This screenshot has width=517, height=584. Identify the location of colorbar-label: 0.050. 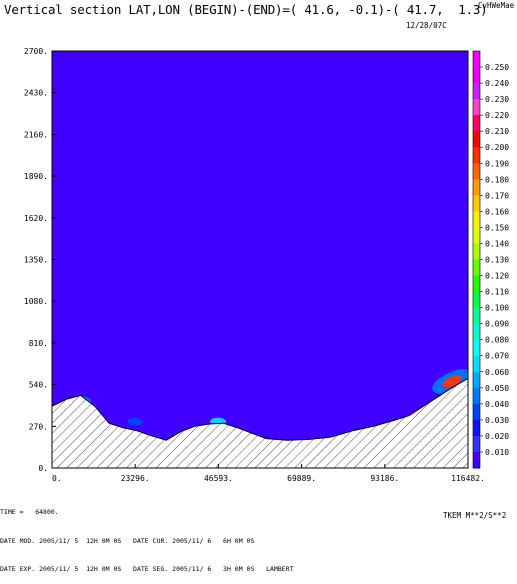
(497, 388).